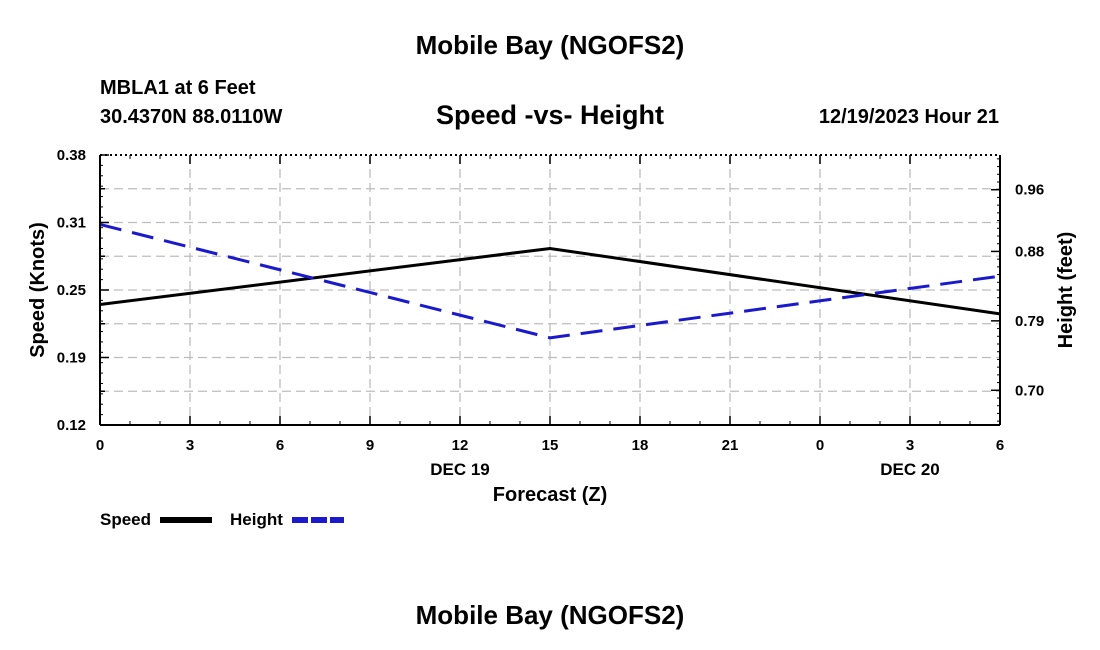  I want to click on y2-tick-label: 0.70, so click(1029, 390).